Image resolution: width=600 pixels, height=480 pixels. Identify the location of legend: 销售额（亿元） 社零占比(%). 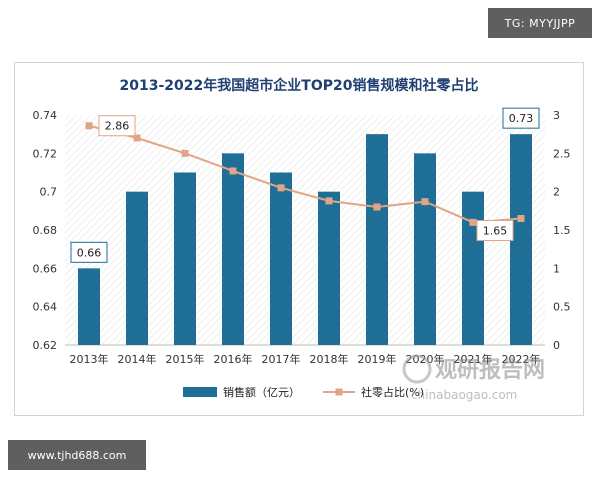
(303, 392).